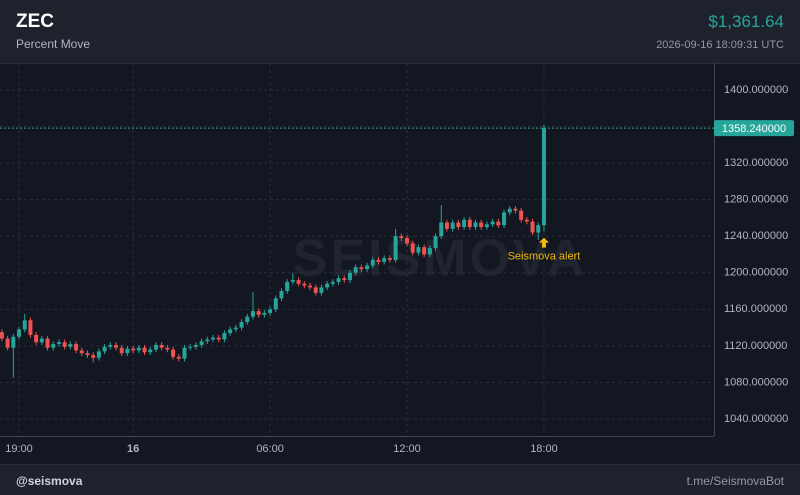 This screenshot has width=800, height=495. What do you see at coordinates (407, 449) in the screenshot?
I see `x-tick-label: 12:00` at bounding box center [407, 449].